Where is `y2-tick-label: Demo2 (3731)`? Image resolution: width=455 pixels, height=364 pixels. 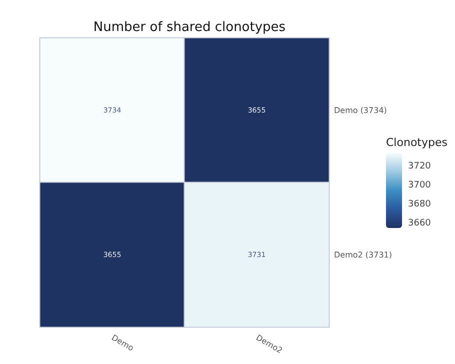
y2-tick-label: Demo2 (3731) is located at coordinates (363, 255).